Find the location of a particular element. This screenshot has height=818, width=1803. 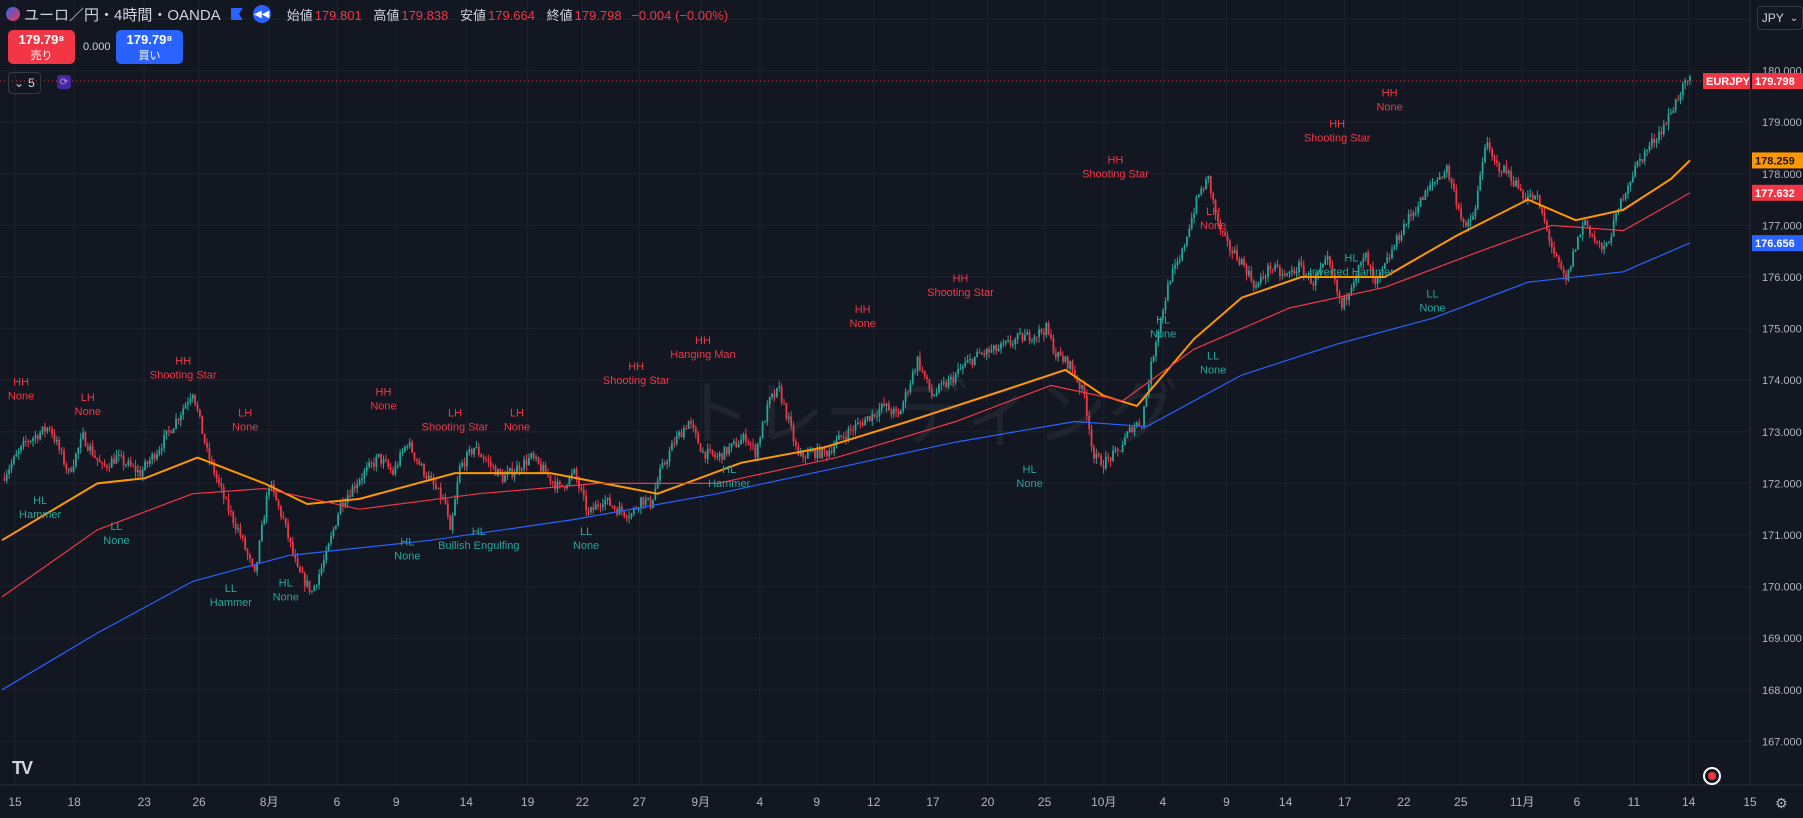

record-icon is located at coordinates (1712, 776).